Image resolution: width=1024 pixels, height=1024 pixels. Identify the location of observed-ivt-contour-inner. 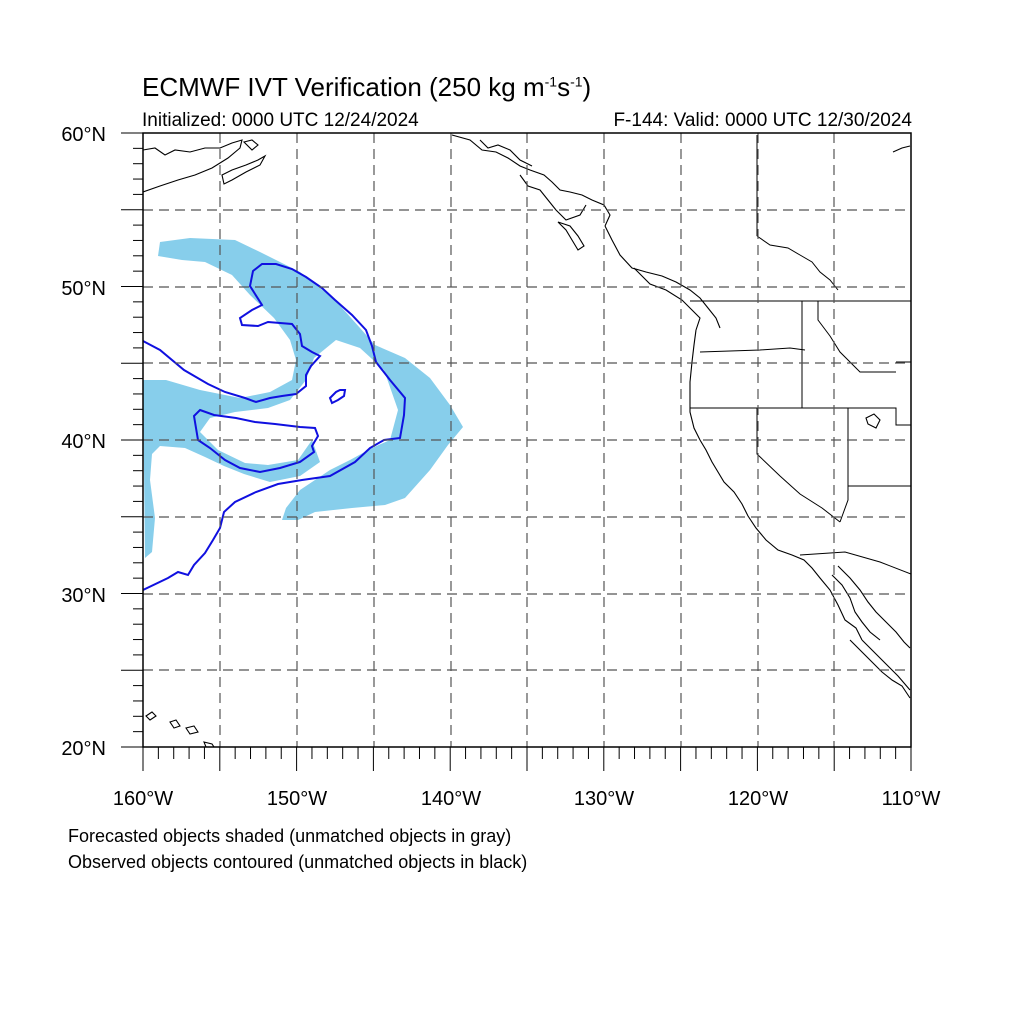
(256, 441).